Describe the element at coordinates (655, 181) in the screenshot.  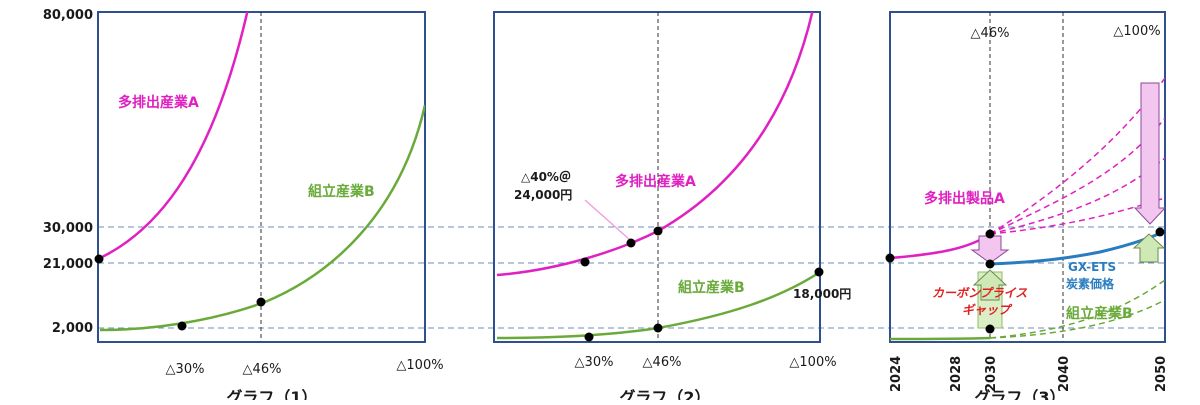
I see `chart-2-label-industry-a: 多排出産業A` at that location.